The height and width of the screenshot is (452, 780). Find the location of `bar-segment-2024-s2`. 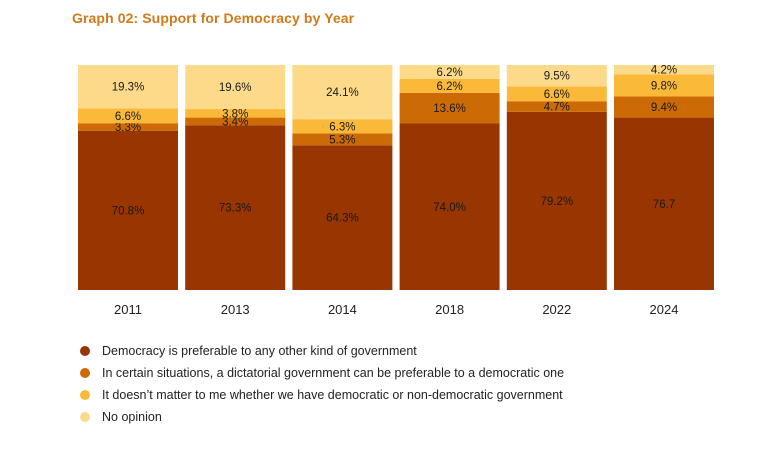

bar-segment-2024-s2 is located at coordinates (664, 85).